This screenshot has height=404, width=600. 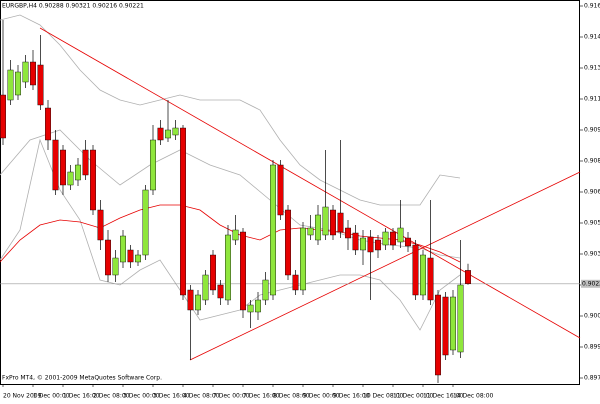 I want to click on y-tick-label: 0.90525, so click(x=592, y=223).